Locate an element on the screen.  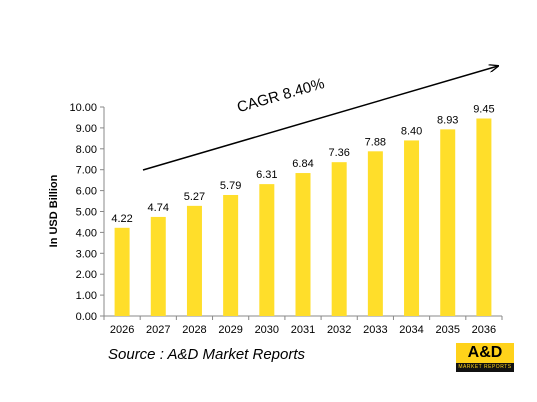
x-tick-label: 2027 is located at coordinates (158, 330).